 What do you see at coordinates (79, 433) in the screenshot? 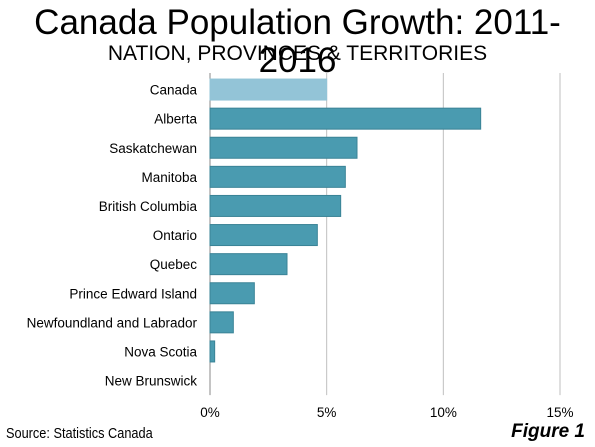
I see `source-note: Source: Statistics Canada` at bounding box center [79, 433].